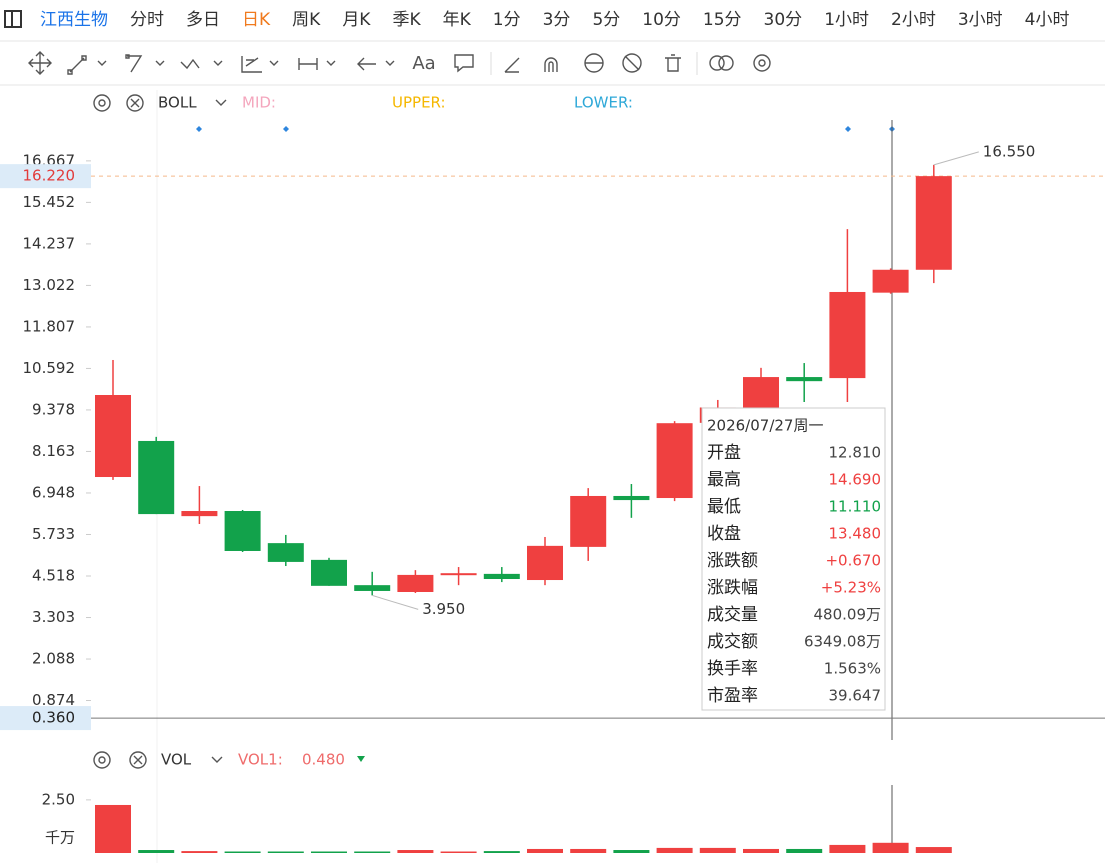  What do you see at coordinates (53, 617) in the screenshot?
I see `y-tick-label: 3.303` at bounding box center [53, 617].